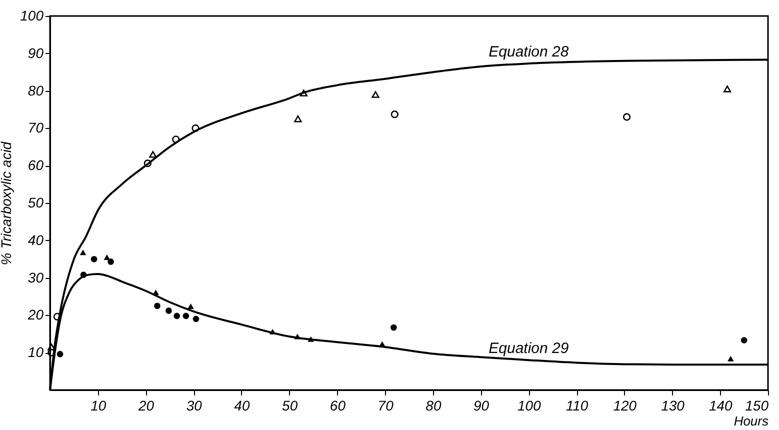  Describe the element at coordinates (338, 406) in the screenshot. I see `x-tick-label: 60` at that location.